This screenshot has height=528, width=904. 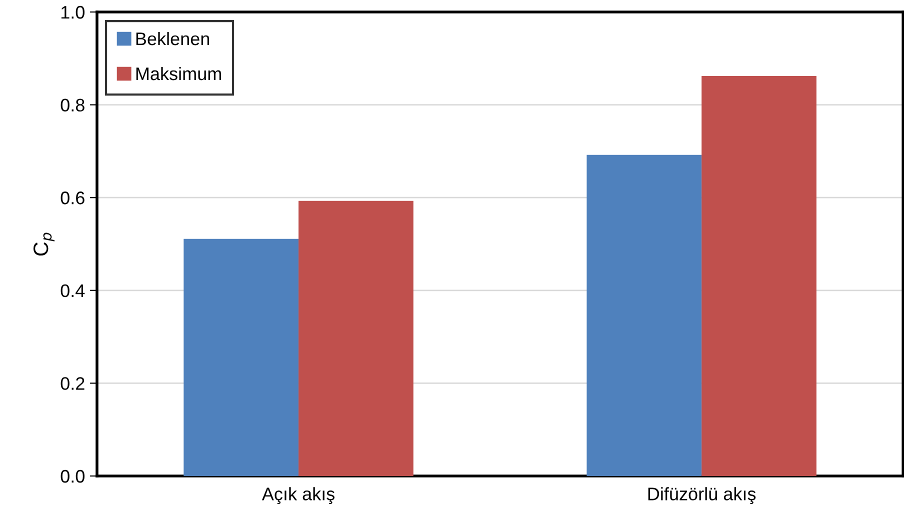 What do you see at coordinates (72, 105) in the screenshot?
I see `y-tick-label: 0.8` at bounding box center [72, 105].